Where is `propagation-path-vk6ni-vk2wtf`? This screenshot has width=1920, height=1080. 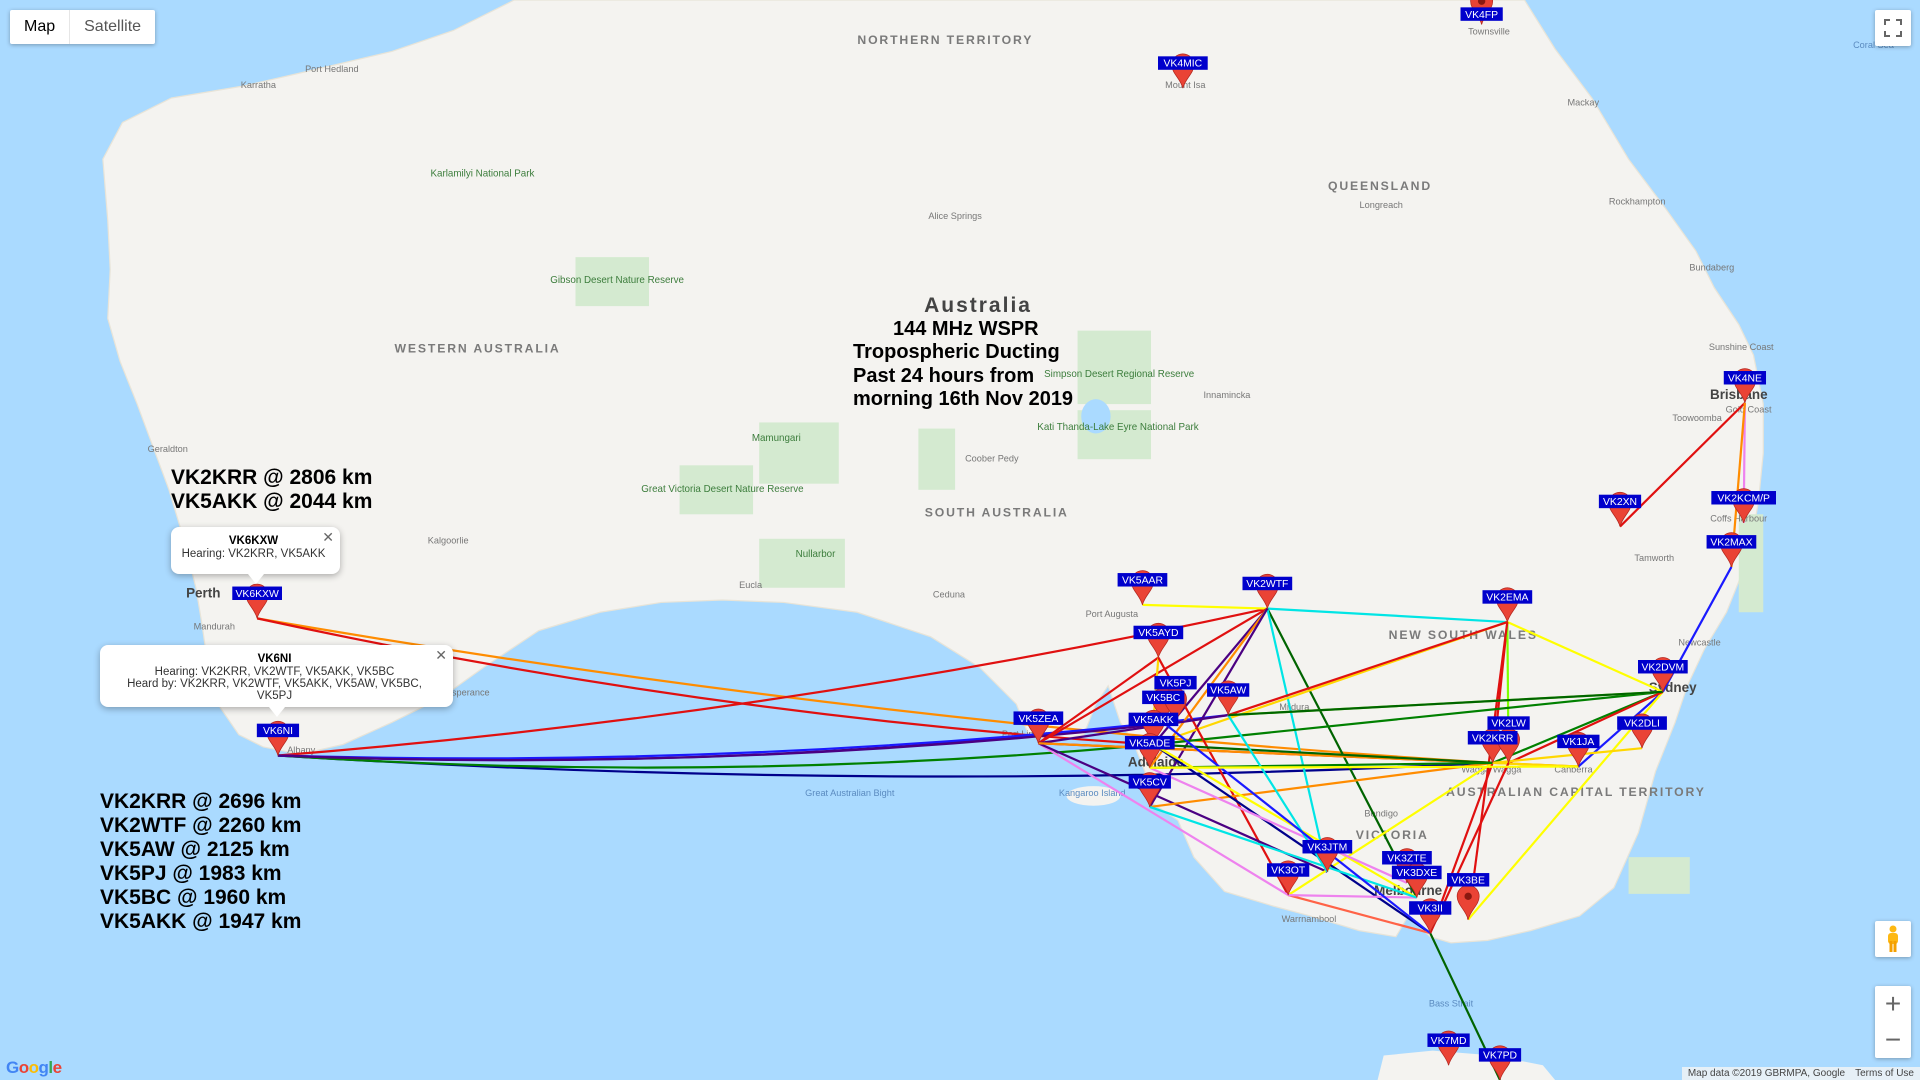
propagation-path-vk6ni-vk2wtf is located at coordinates (772, 682).